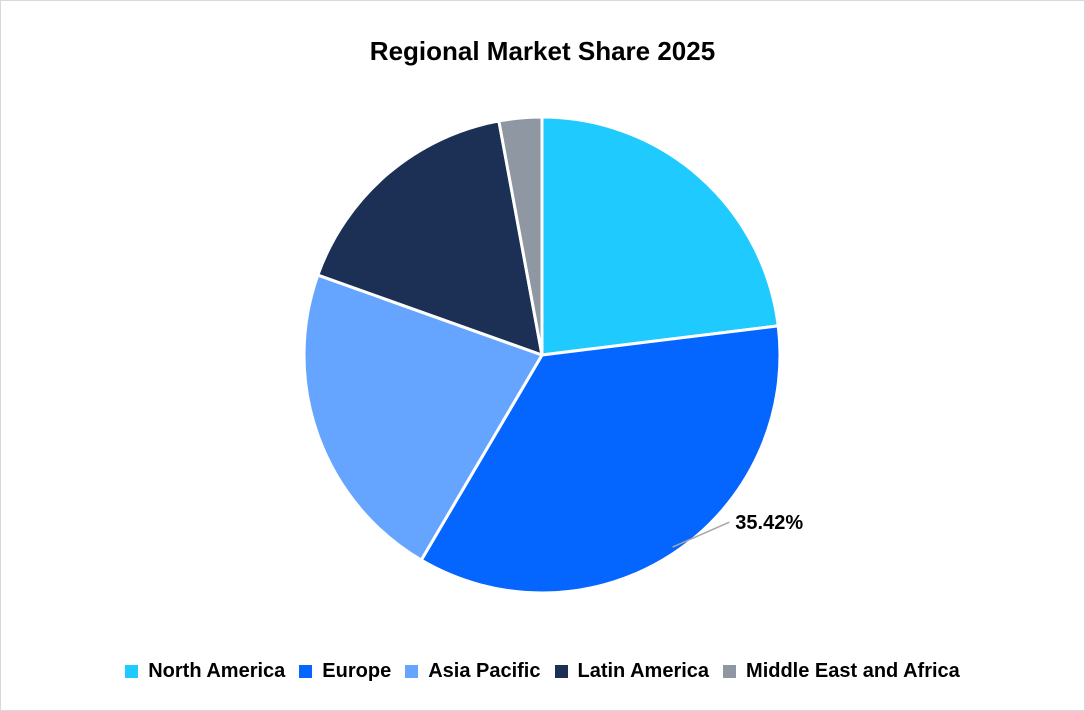 The height and width of the screenshot is (711, 1085). I want to click on legend-item: Latin America, so click(632, 671).